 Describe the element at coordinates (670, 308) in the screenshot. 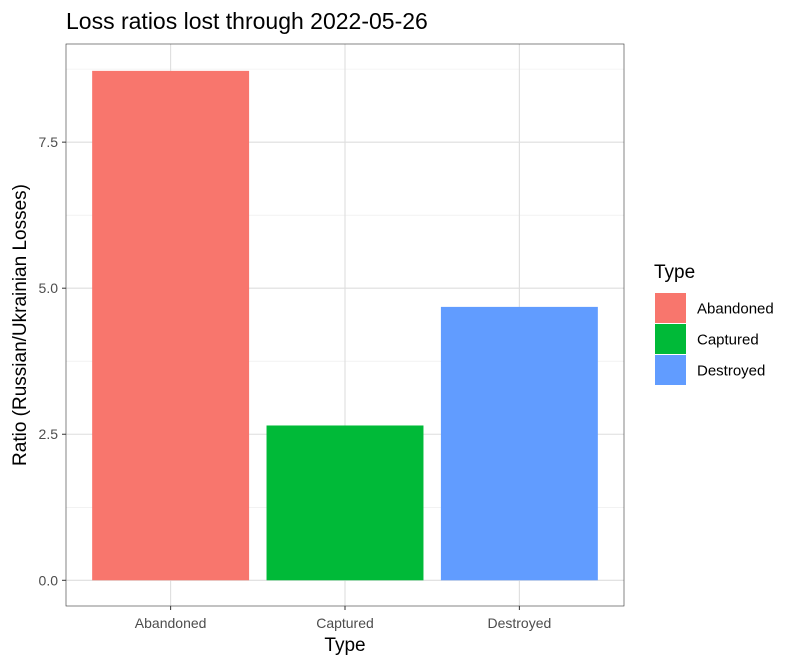

I see `legend-key-abandoned` at that location.